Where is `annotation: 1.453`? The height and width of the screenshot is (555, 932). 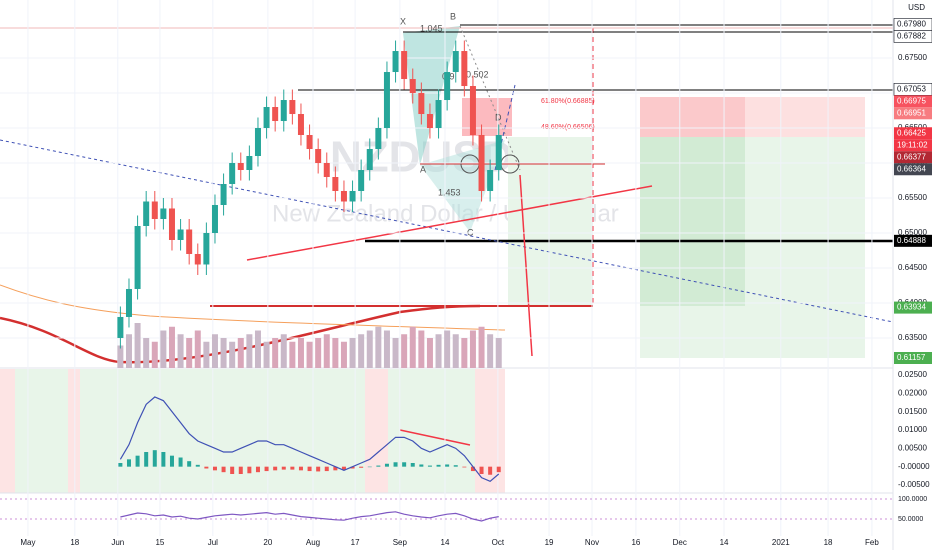 annotation: 1.453 is located at coordinates (449, 192).